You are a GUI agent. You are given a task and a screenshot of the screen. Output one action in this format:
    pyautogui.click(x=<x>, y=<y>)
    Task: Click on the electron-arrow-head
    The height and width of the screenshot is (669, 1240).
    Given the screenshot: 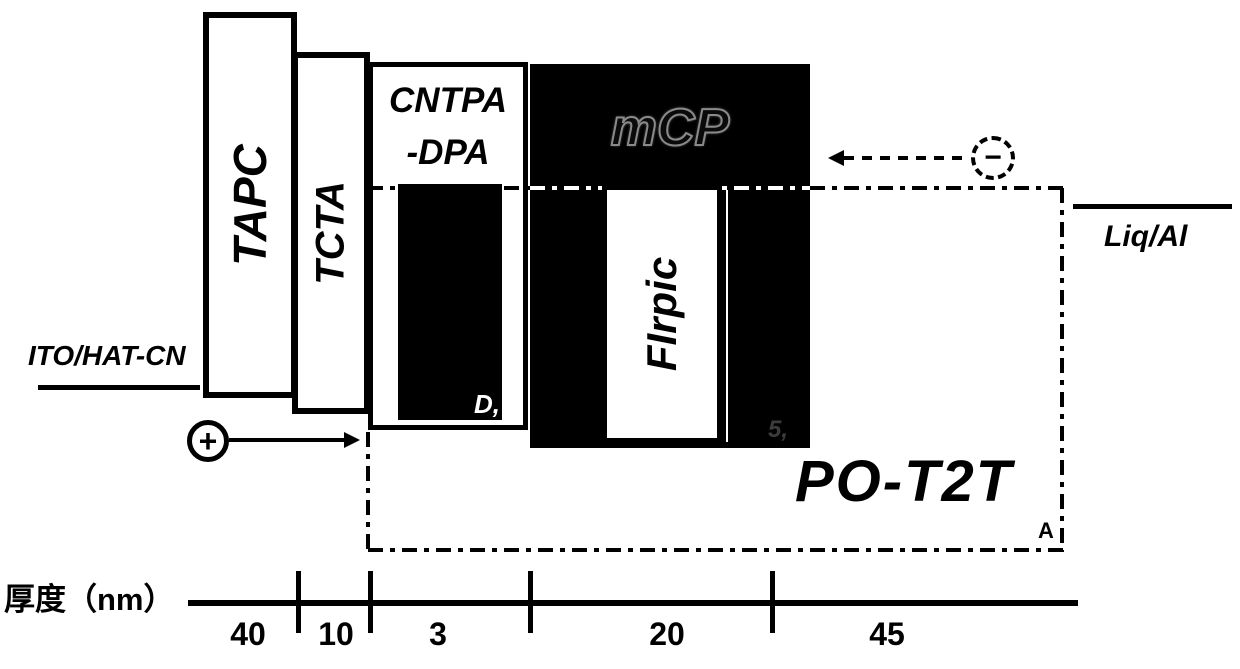 What is the action you would take?
    pyautogui.click(x=836, y=158)
    